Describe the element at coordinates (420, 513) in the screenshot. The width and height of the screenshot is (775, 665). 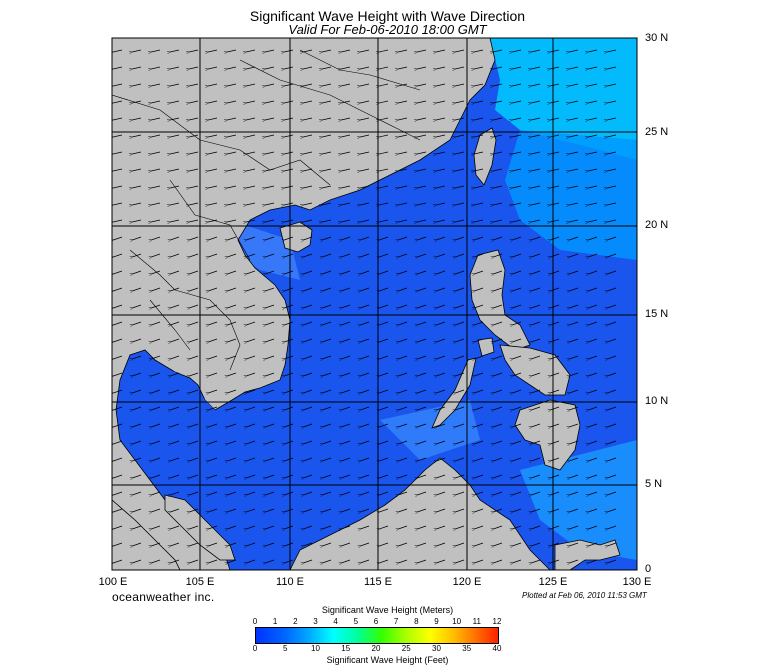
I see `borneo-island` at that location.